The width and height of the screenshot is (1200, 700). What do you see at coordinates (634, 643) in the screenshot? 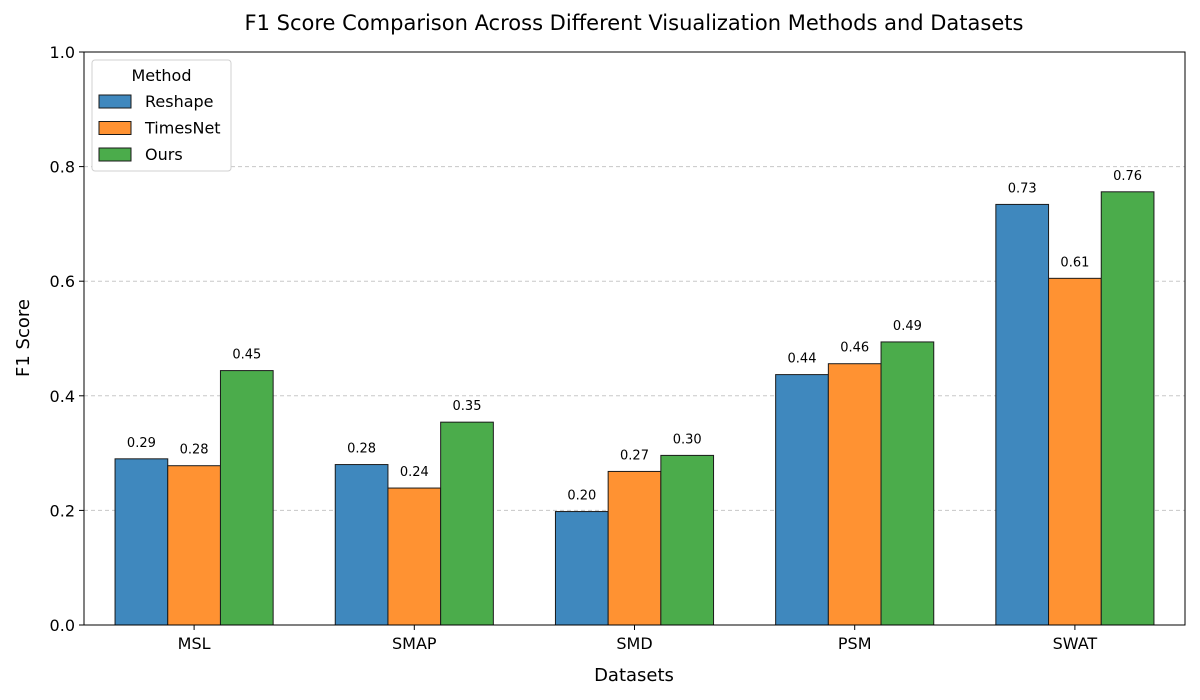
I see `x-tick-label: SMD` at bounding box center [634, 643].